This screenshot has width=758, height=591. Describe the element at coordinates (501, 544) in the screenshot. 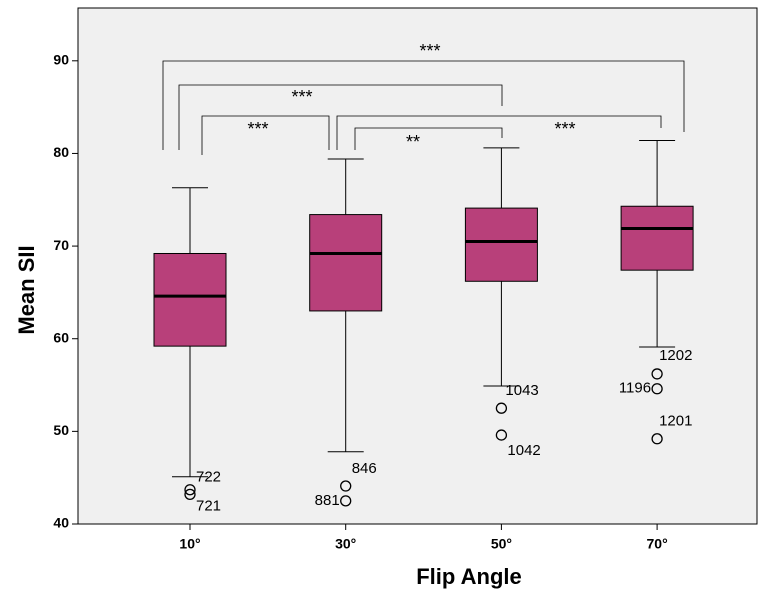

I see `x-tick-label: 50°` at that location.